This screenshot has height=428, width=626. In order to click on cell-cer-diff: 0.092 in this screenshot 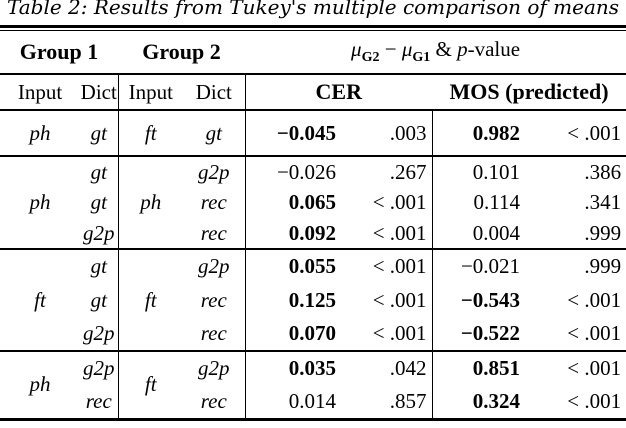, I will do `click(295, 233)`.